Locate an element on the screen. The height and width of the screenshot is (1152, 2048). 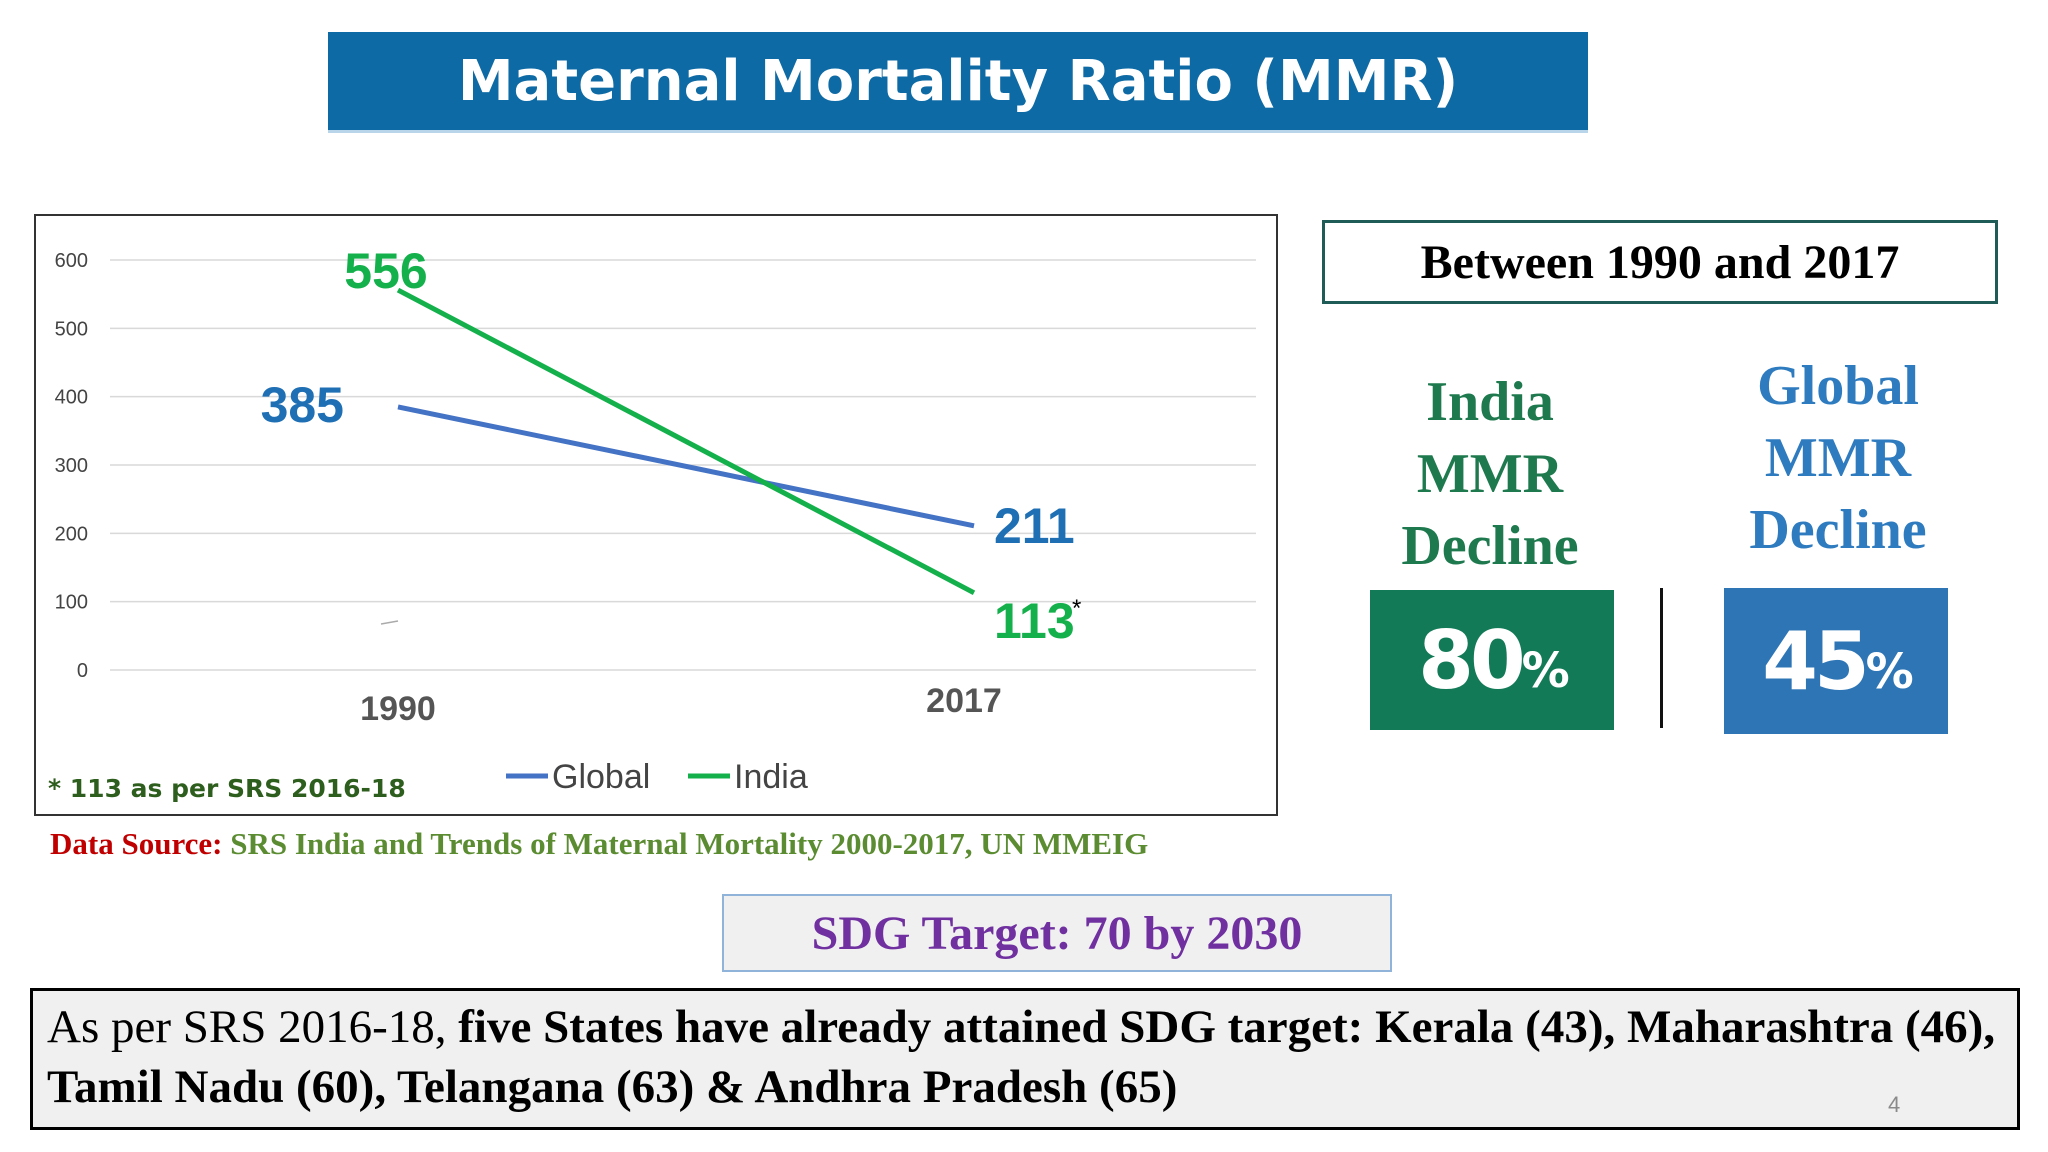
y-tick-label: 0 is located at coordinates (82, 671).